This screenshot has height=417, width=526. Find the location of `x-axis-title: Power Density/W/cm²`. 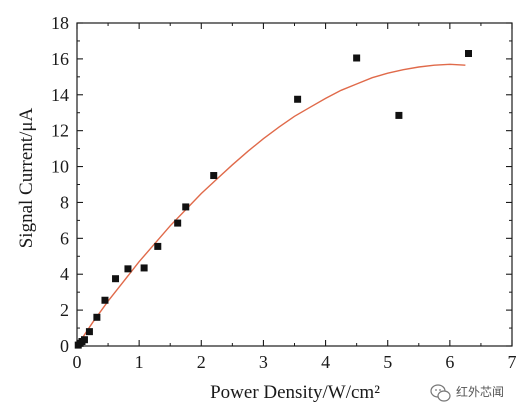

x-axis-title: Power Density/W/cm² is located at coordinates (295, 392).